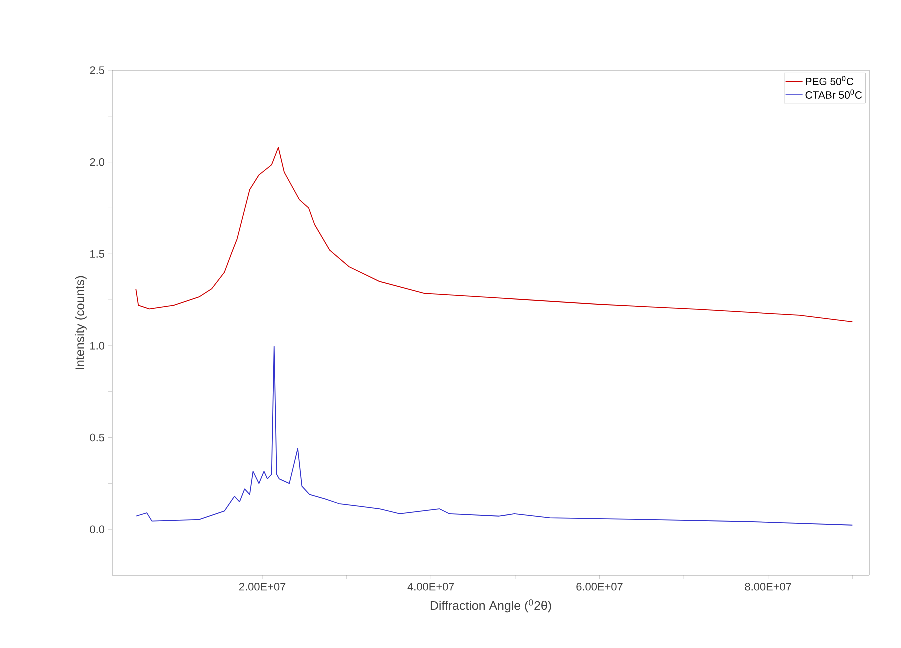 This screenshot has height=648, width=901. What do you see at coordinates (834, 94) in the screenshot?
I see `legend-label: CTABr 50$^{0}$C` at bounding box center [834, 94].